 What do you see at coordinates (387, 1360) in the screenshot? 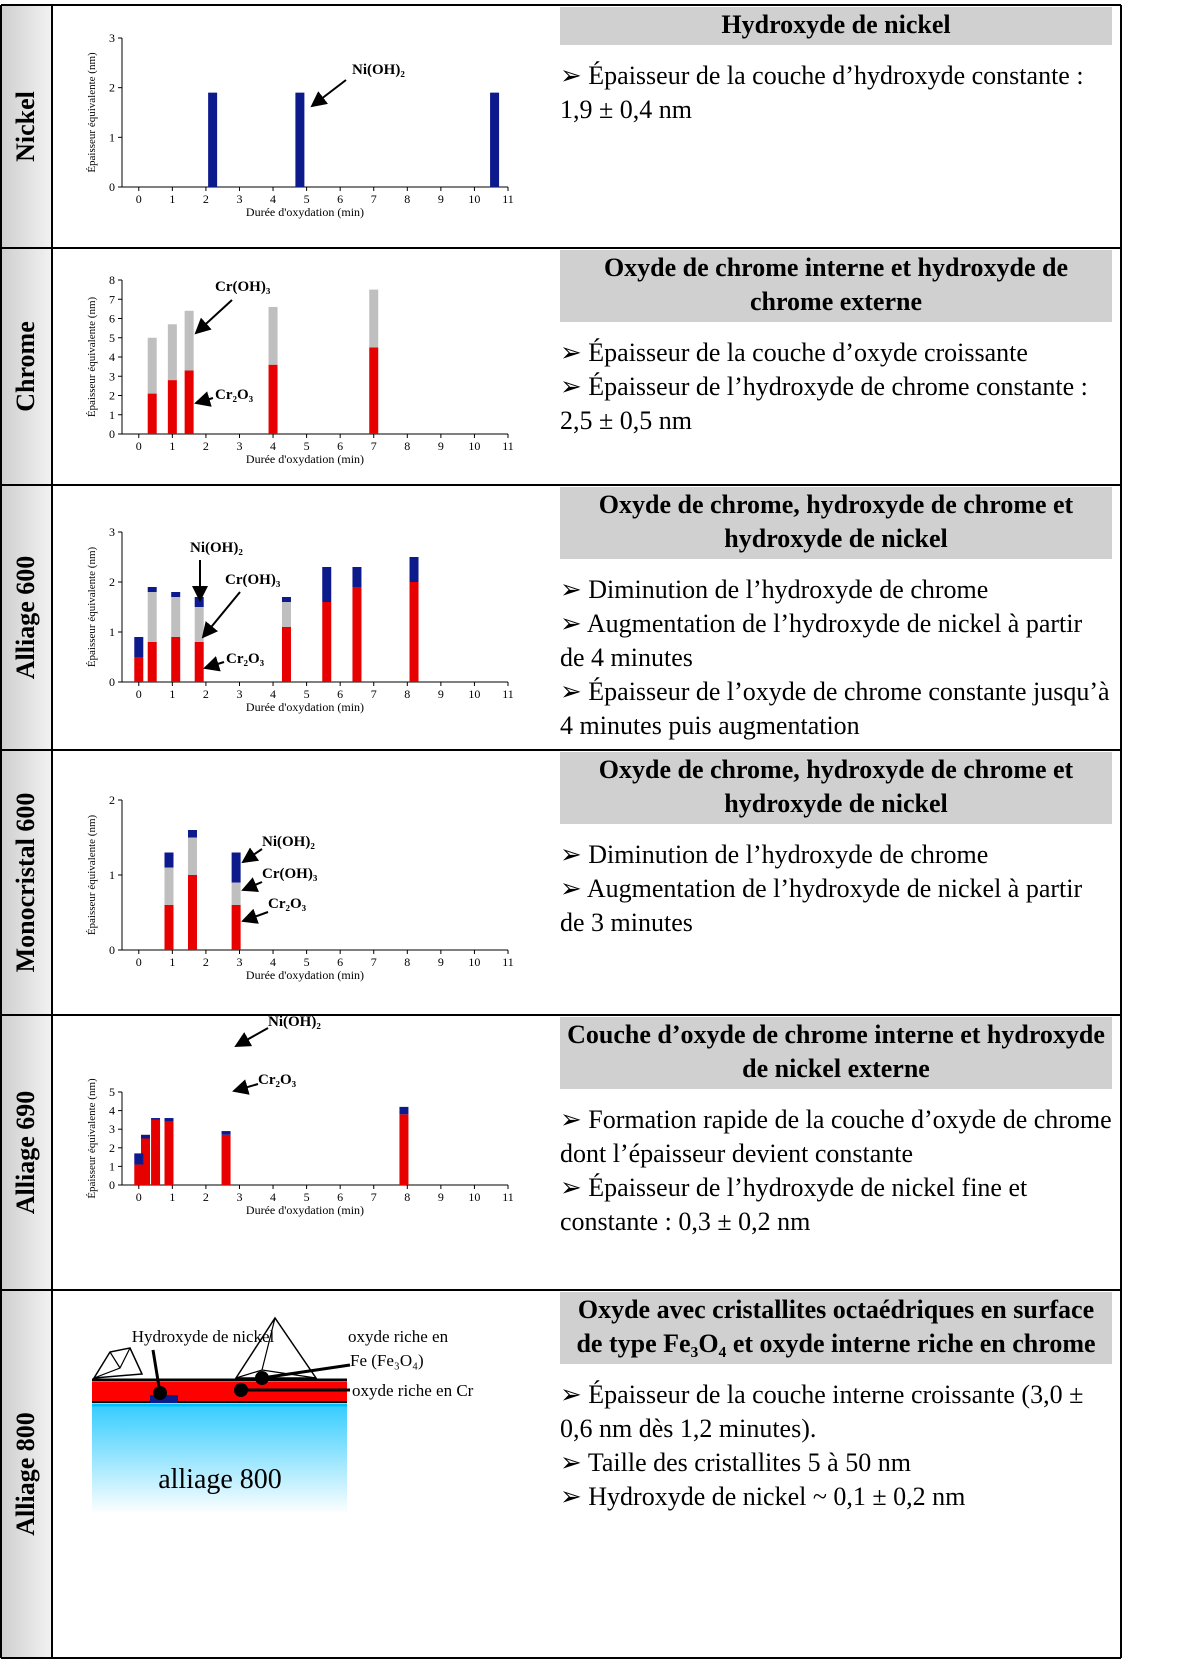
I see `diagram-label: Fe (Fe₃O₄)` at bounding box center [387, 1360].